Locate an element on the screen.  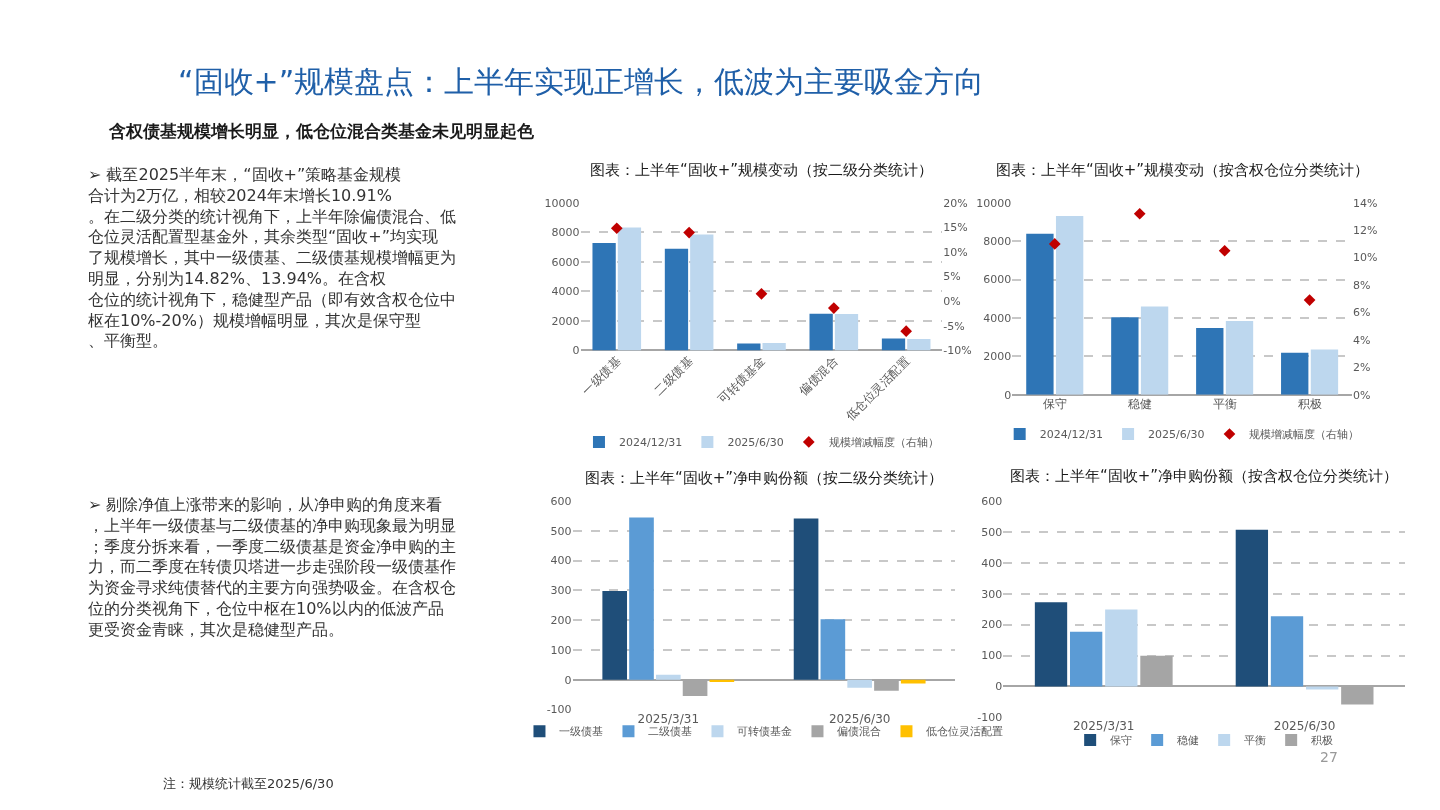
x-tick-label: 平衡 is located at coordinates (1224, 403).